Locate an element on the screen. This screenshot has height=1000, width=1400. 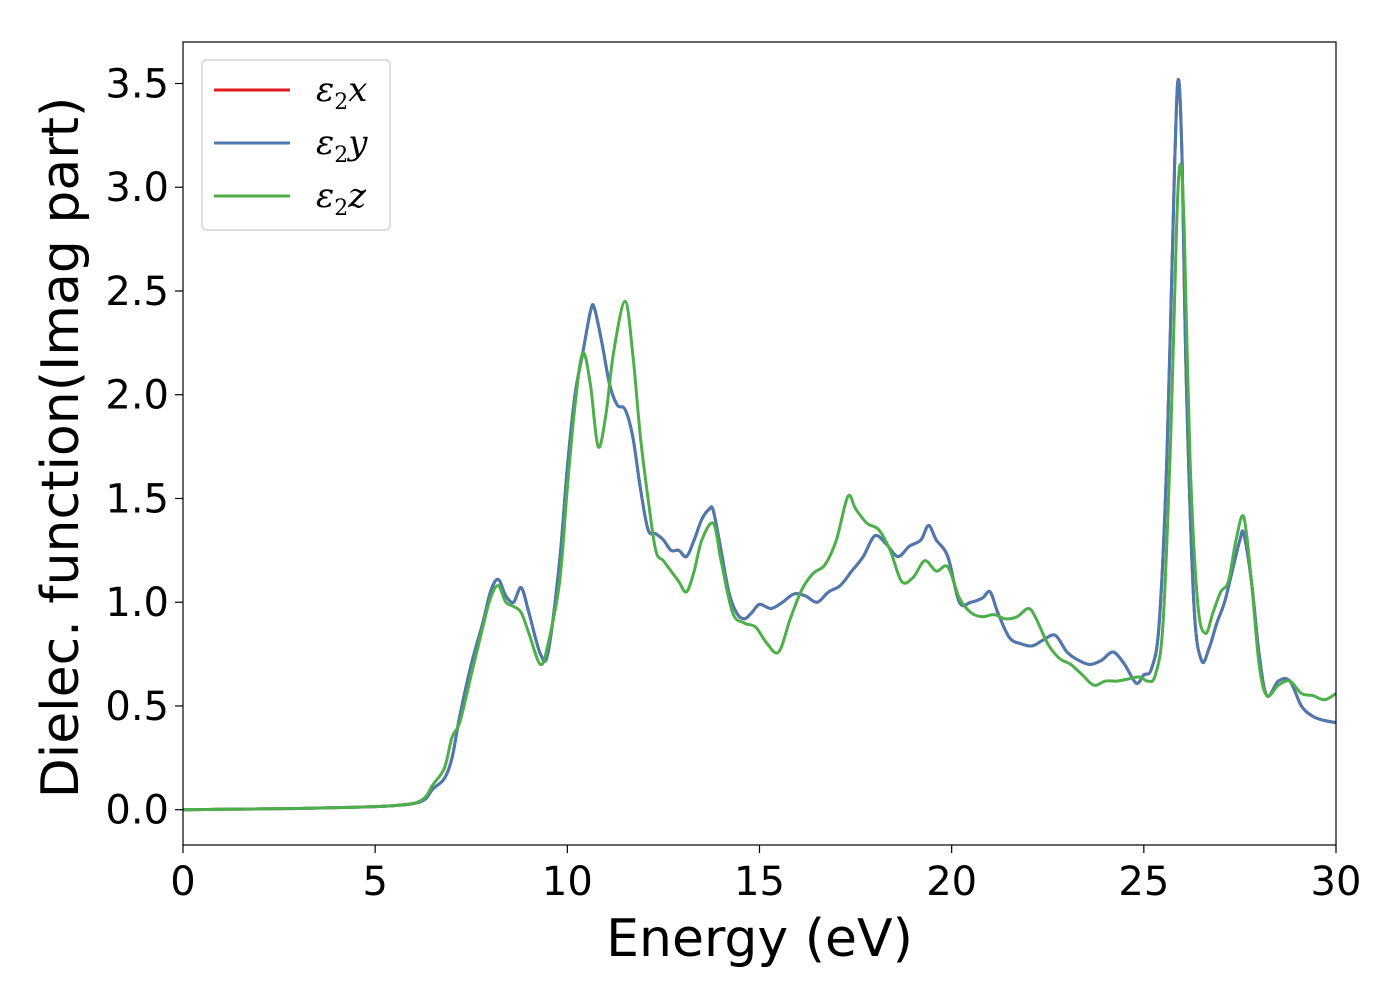
y-tick-label: 0.5 is located at coordinates (137, 707).